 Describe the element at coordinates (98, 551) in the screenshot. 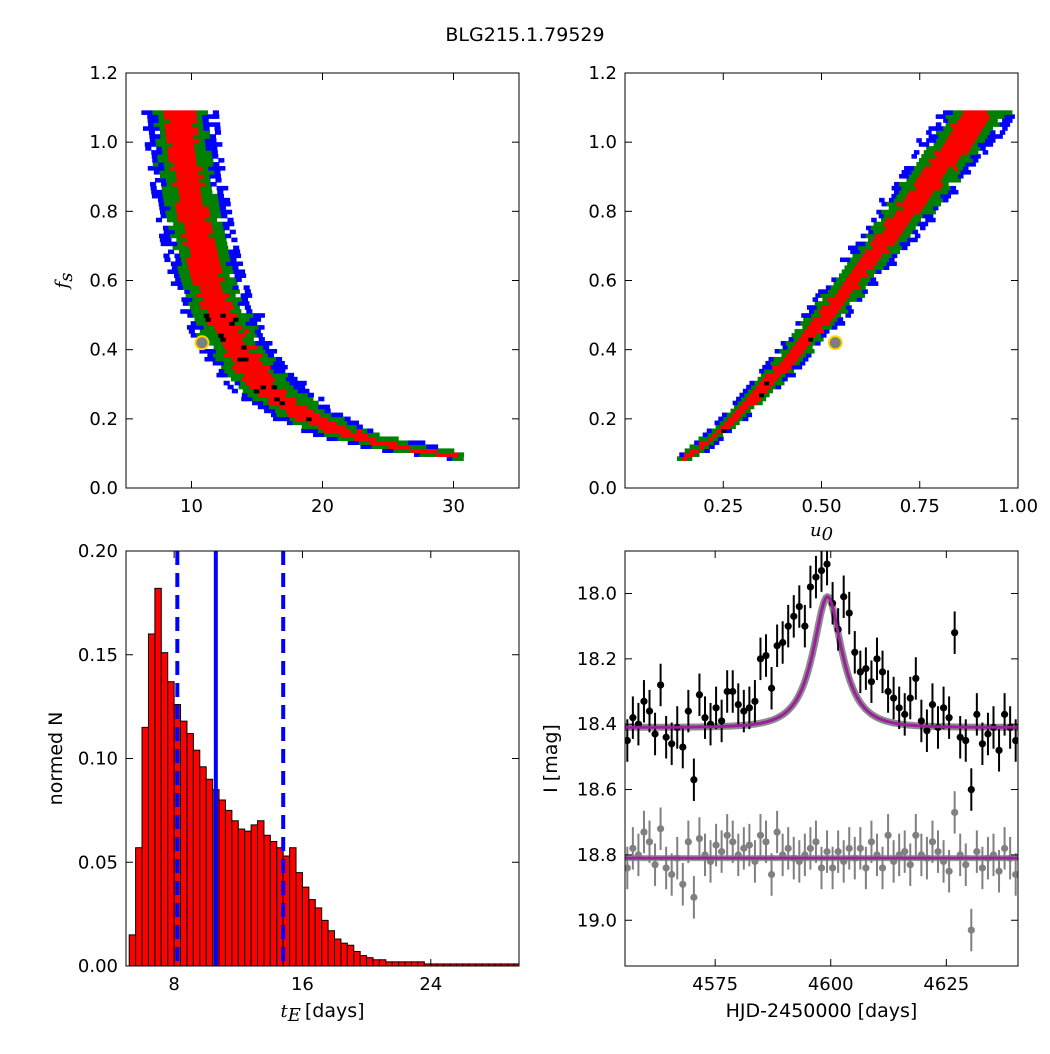

I see `y-tick-label: 0.20` at that location.